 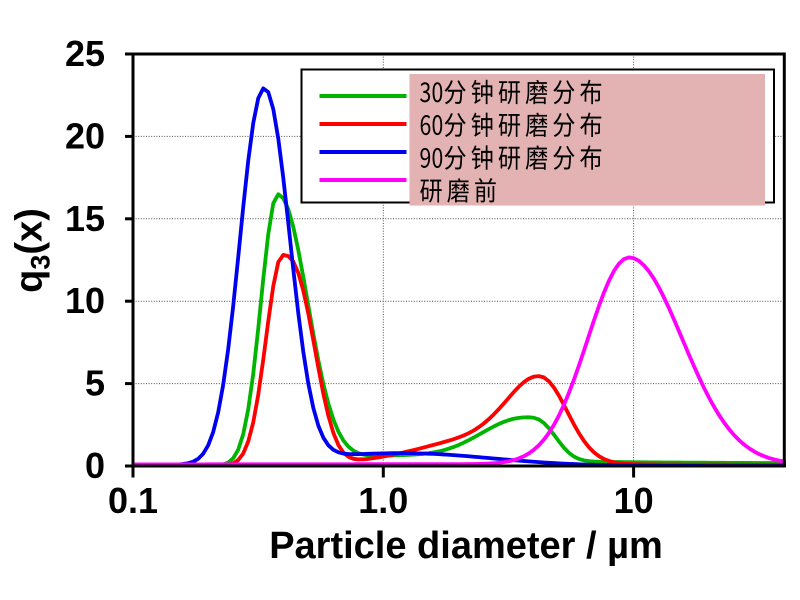 I want to click on y-tick-label-10: 10, so click(x=85, y=300).